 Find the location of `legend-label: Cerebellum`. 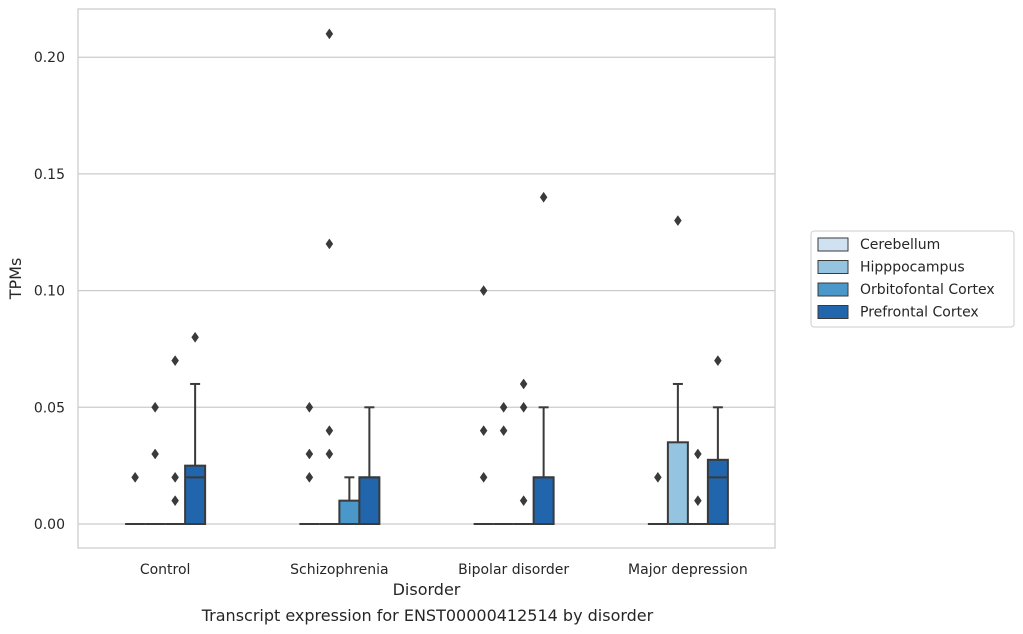

legend-label: Cerebellum is located at coordinates (900, 245).